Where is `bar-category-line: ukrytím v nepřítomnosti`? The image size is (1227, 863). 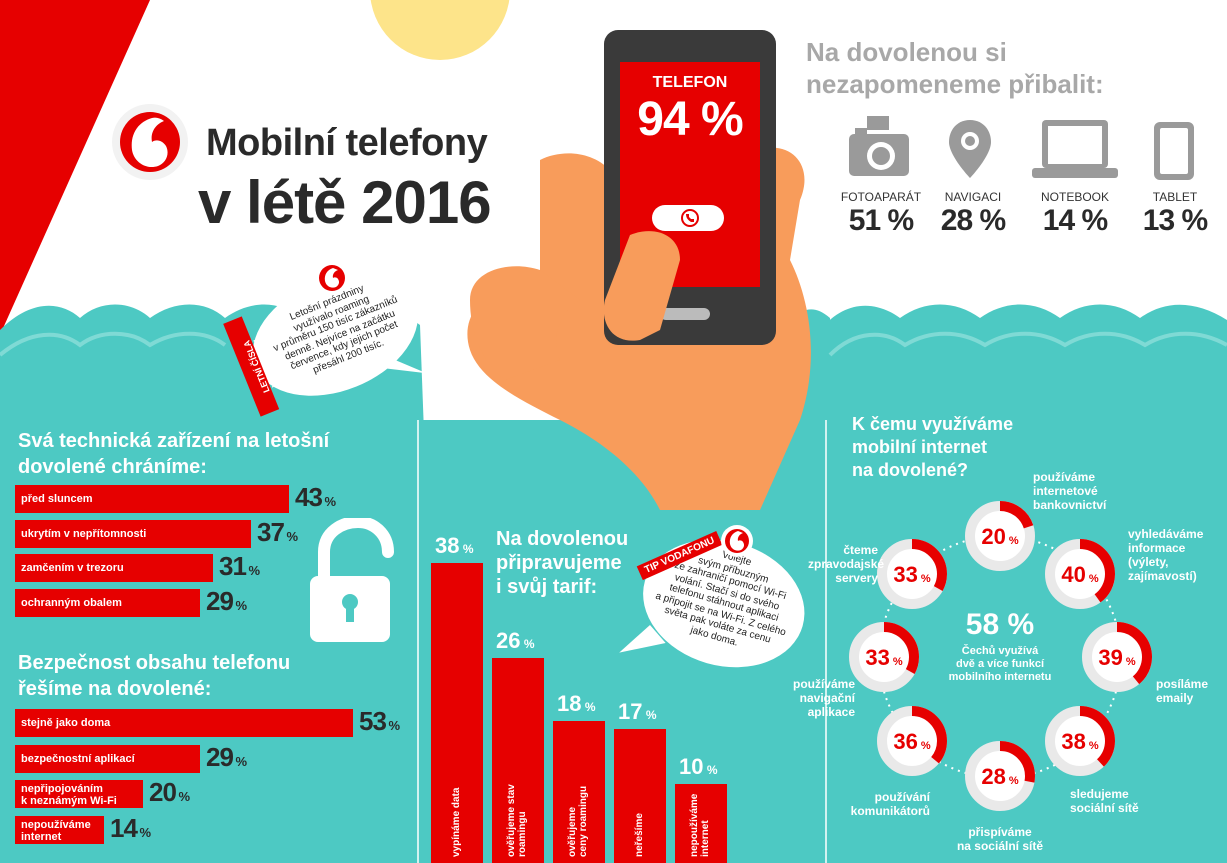
bar-category-line: ukrytím v nepřítomnosti is located at coordinates (84, 533).